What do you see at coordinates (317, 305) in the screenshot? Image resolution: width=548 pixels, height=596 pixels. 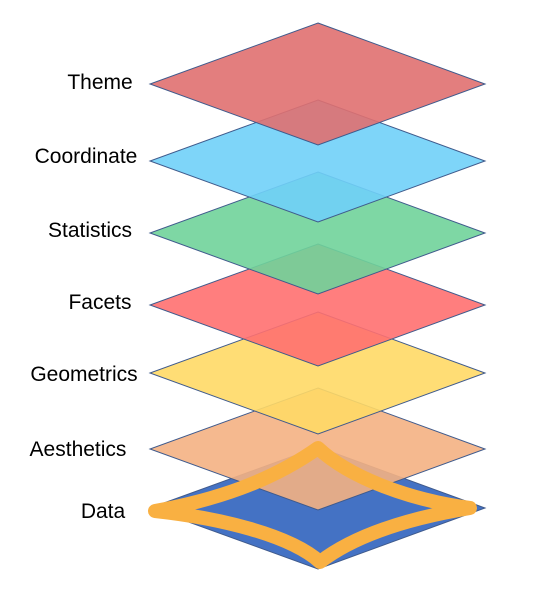 I see `layer-plane-facets` at bounding box center [317, 305].